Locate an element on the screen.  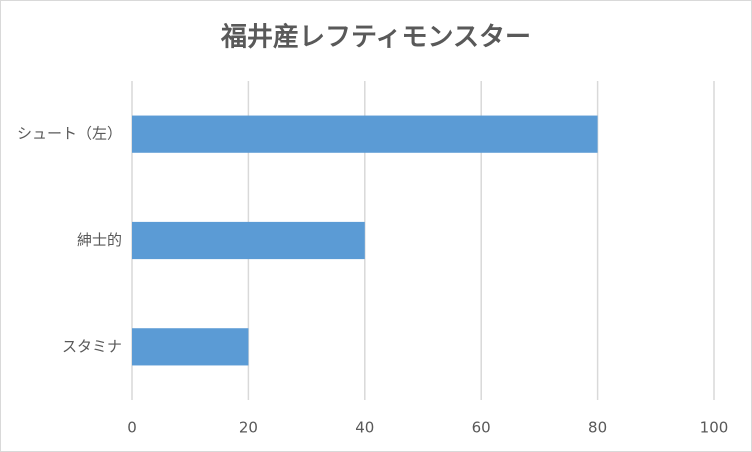
y-tick-label: シュート（左） is located at coordinates (69, 134).